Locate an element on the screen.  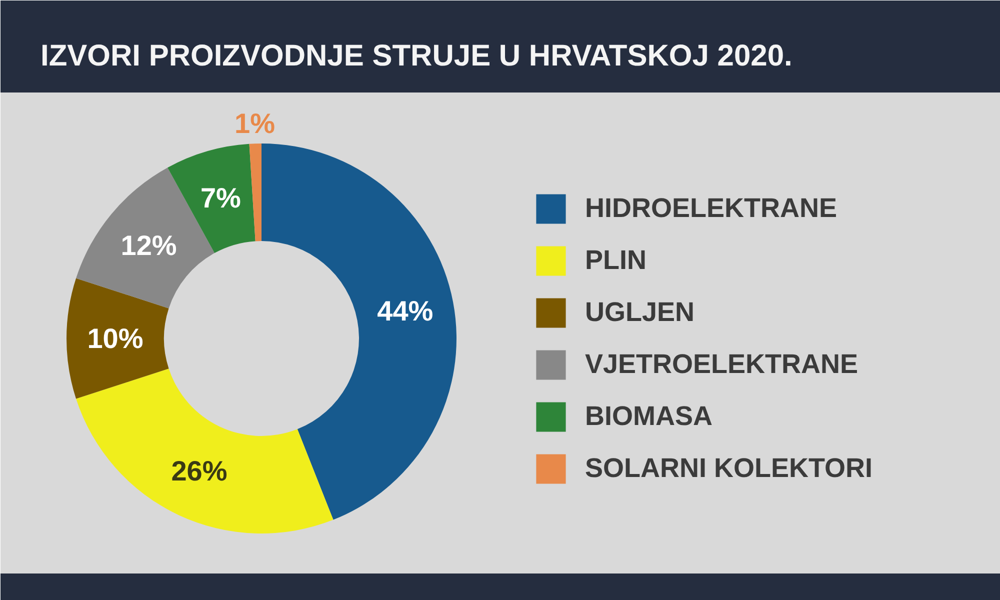
chart-title: IZVORI PROIZVODNJE STRUJE U HRVATSKOJ 2020. is located at coordinates (416, 56).